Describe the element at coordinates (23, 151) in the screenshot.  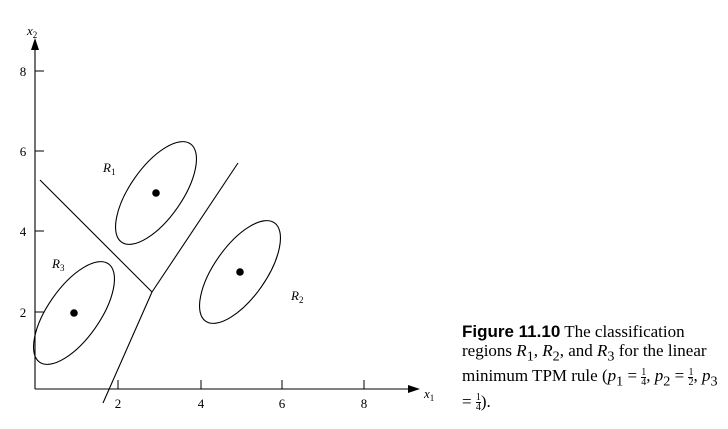
I see `y-tick-label-6: 6` at that location.